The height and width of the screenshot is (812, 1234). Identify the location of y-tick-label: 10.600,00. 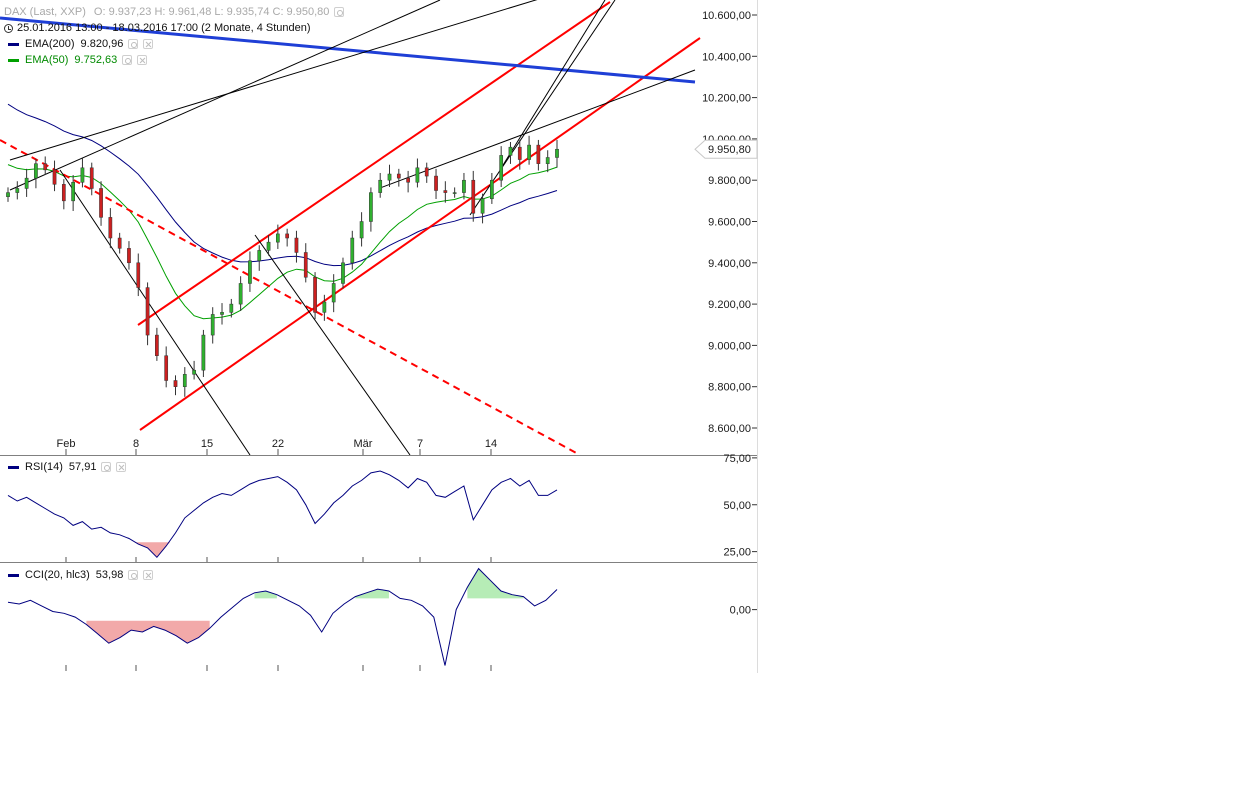
(726, 16).